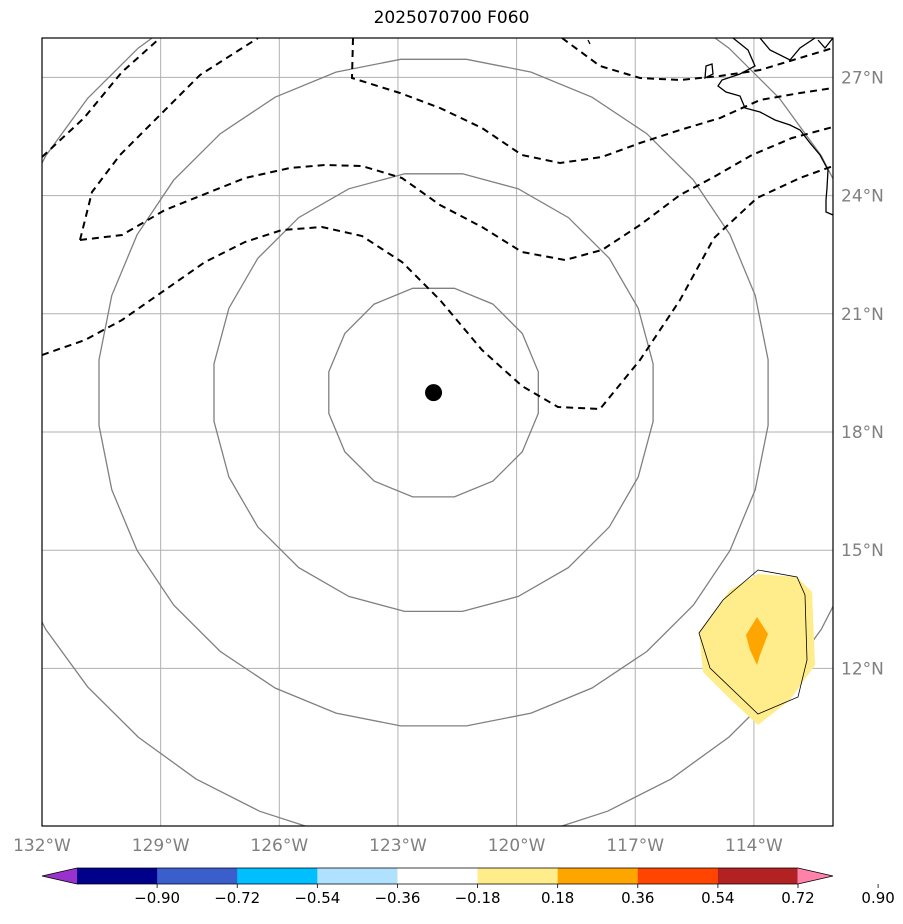 The image size is (903, 924). I want to click on colorbar-outline, so click(437, 876).